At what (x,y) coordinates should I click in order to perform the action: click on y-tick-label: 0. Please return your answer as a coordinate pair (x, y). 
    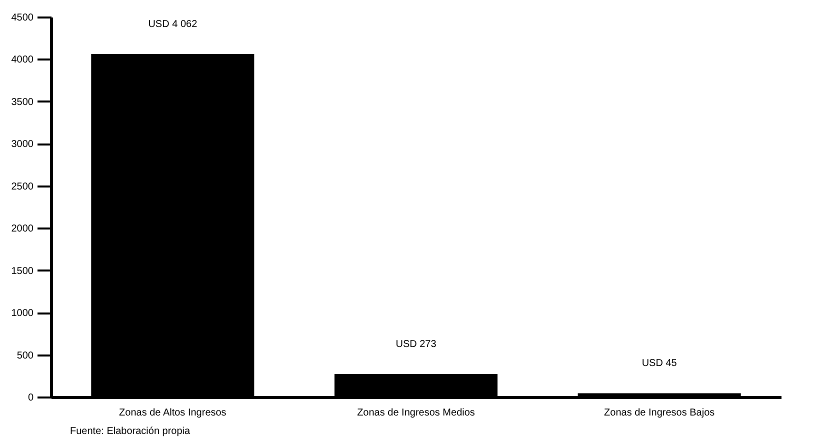
    Looking at the image, I should click on (31, 398).